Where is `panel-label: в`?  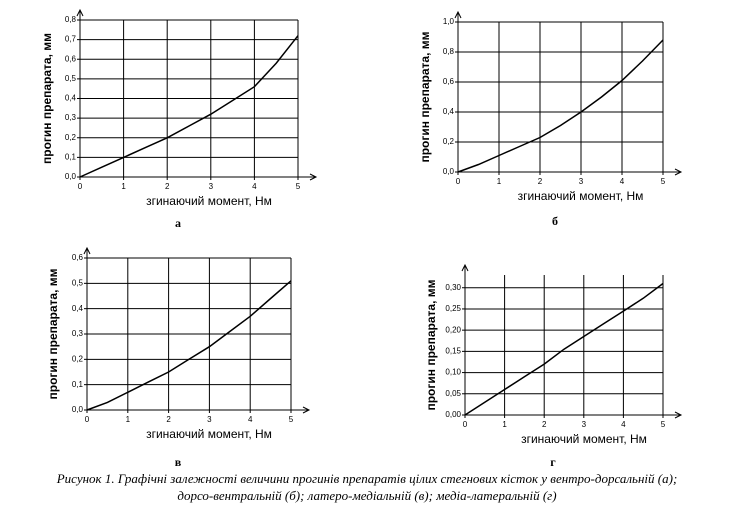 panel-label: в is located at coordinates (178, 462).